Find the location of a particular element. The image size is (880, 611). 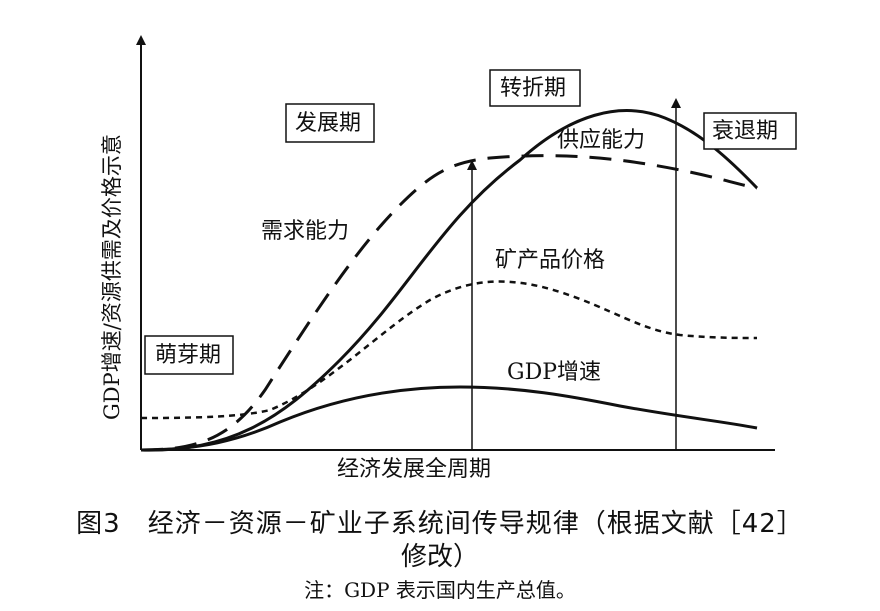

figure-caption-line2: 修改） is located at coordinates (439, 557).